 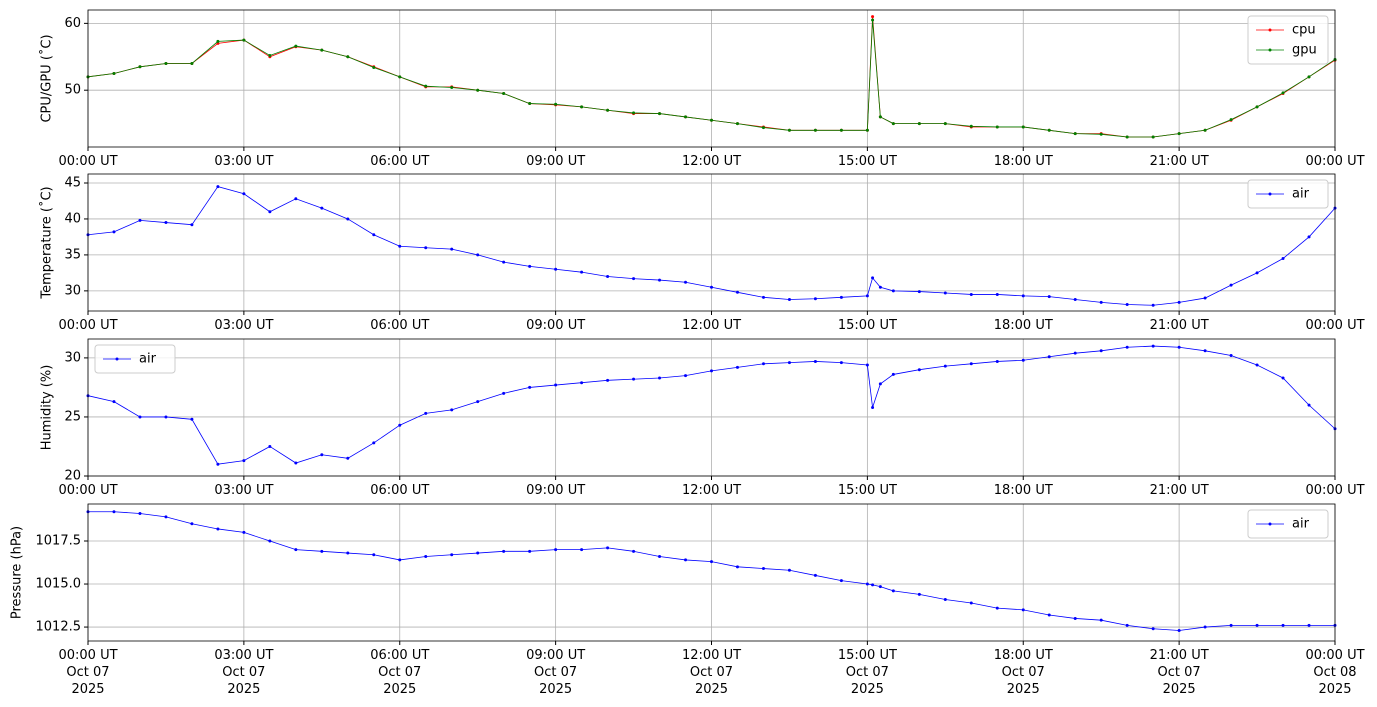 What do you see at coordinates (1335, 672) in the screenshot?
I see `x-tick-label: 00:00 UT Oct 08 2025` at bounding box center [1335, 672].